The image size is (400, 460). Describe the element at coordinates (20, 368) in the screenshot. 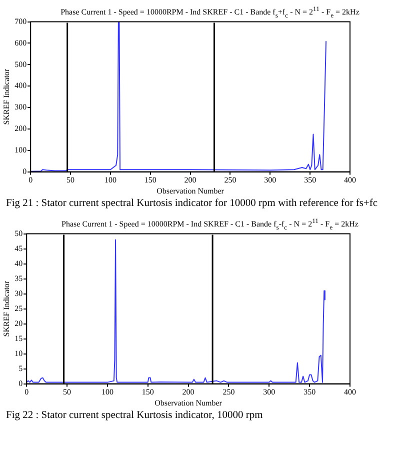

I see `y-tick-label: 5` at that location.